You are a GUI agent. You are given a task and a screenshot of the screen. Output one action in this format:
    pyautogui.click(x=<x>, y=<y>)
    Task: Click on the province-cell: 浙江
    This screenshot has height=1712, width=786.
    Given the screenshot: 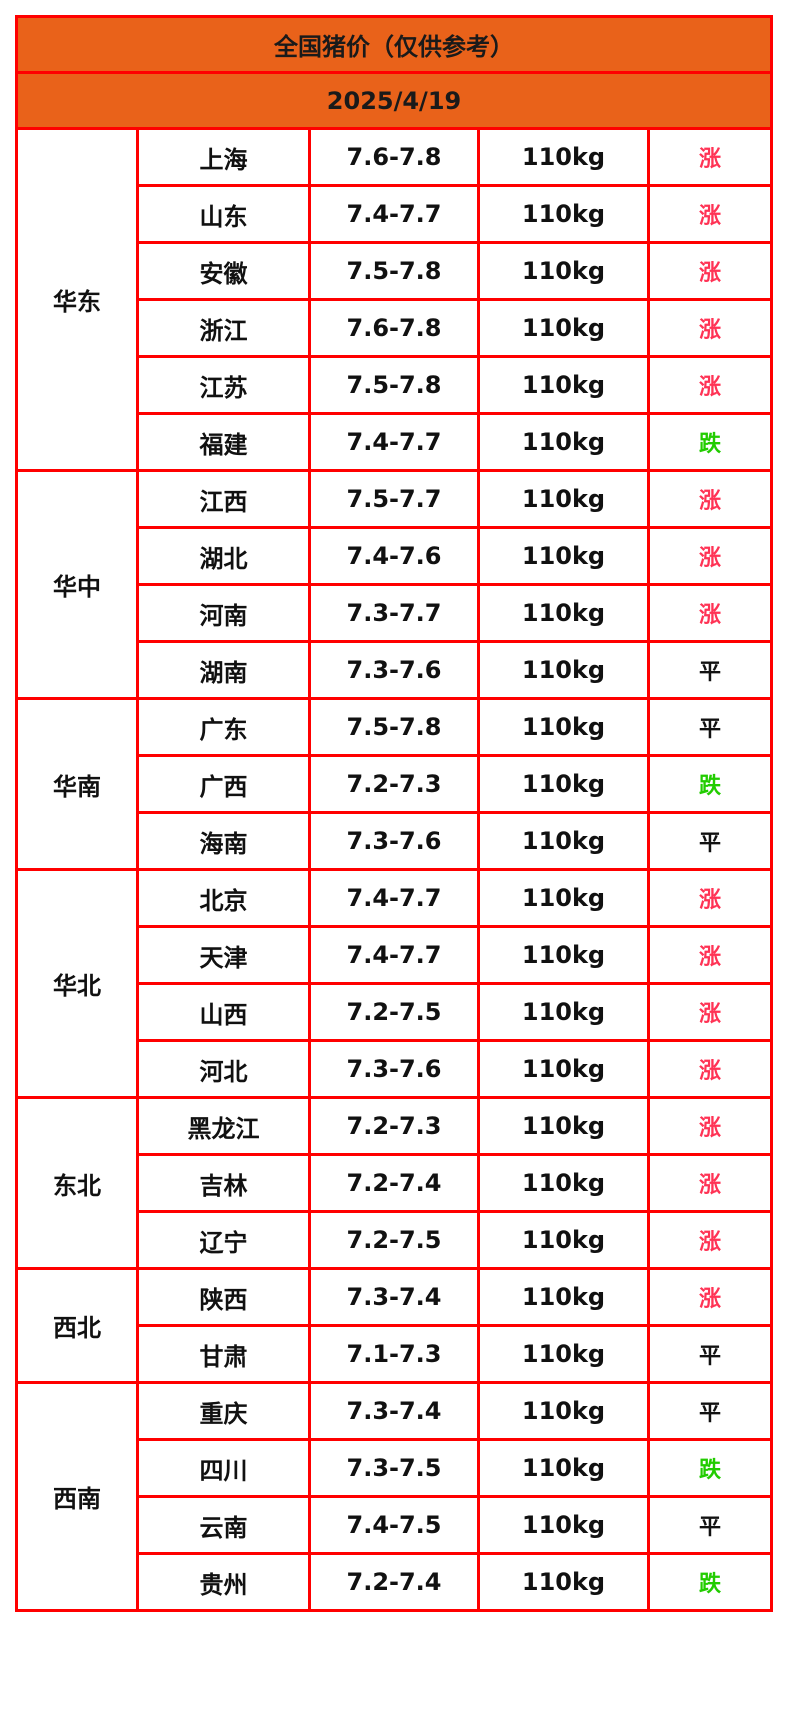 What is the action you would take?
    pyautogui.click(x=223, y=328)
    